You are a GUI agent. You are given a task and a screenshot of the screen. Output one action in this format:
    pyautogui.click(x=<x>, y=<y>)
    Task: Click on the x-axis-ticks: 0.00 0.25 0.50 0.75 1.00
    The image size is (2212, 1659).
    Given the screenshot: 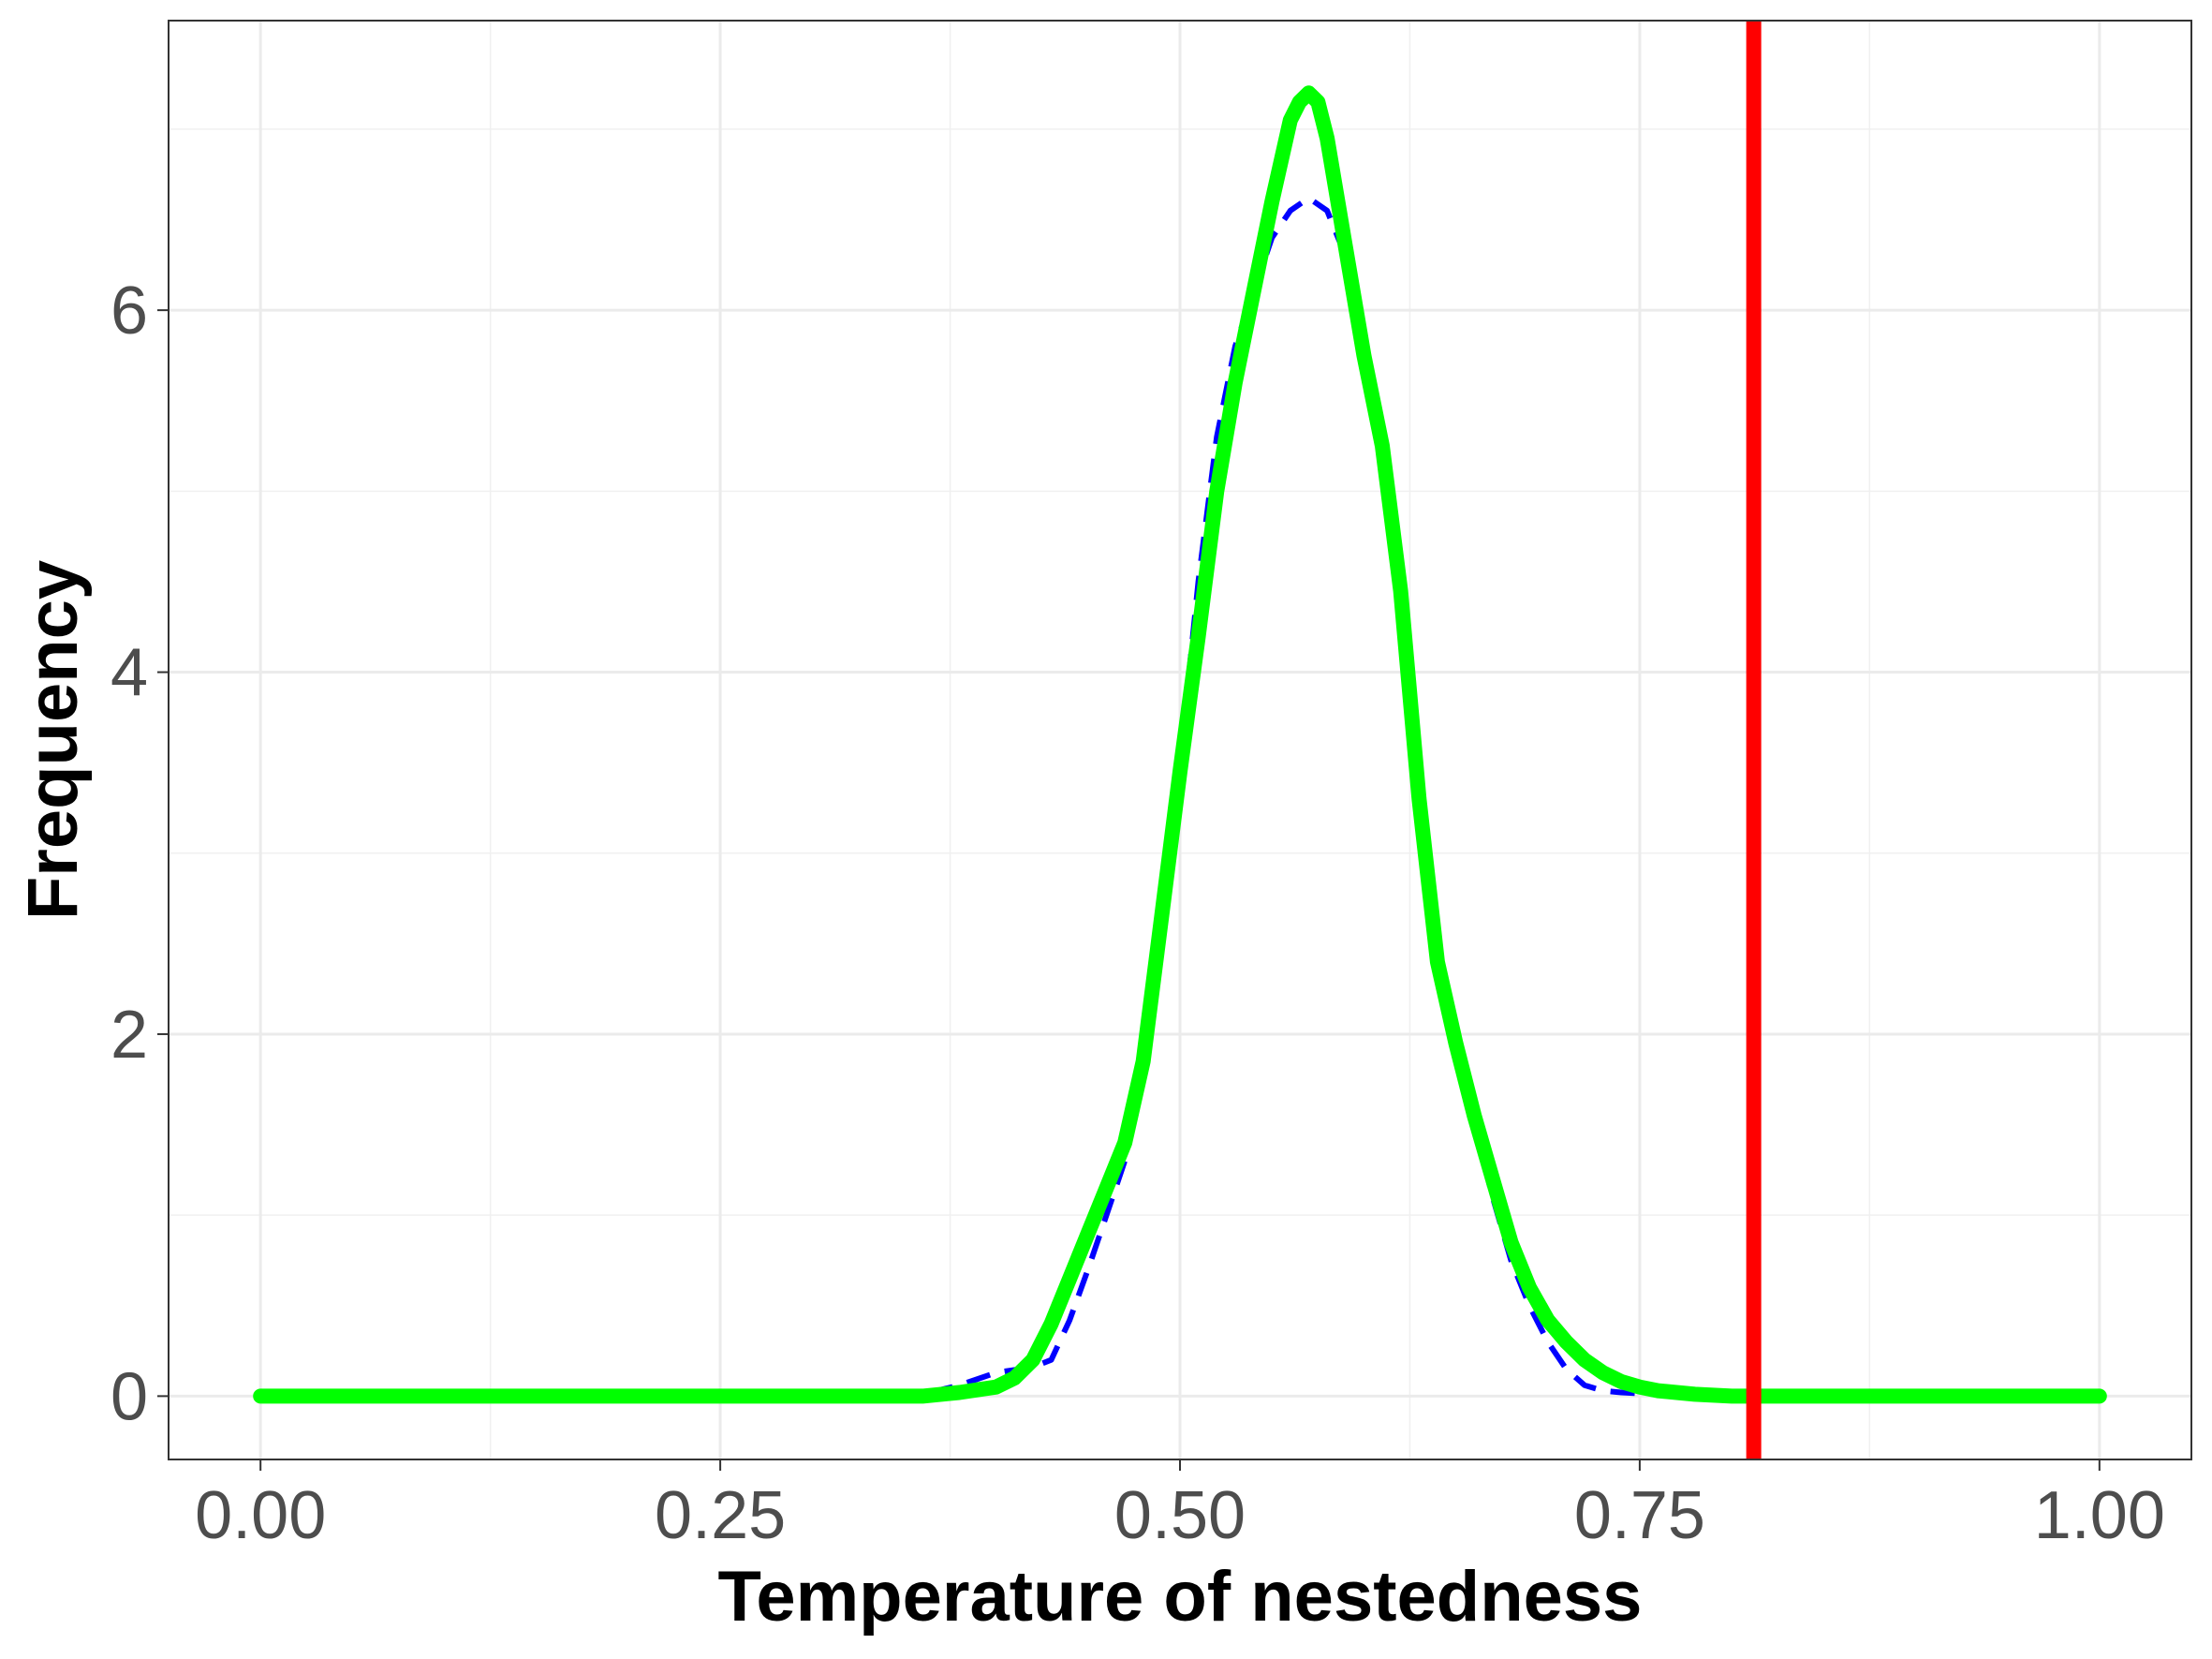 What is the action you would take?
    pyautogui.click(x=1180, y=1506)
    